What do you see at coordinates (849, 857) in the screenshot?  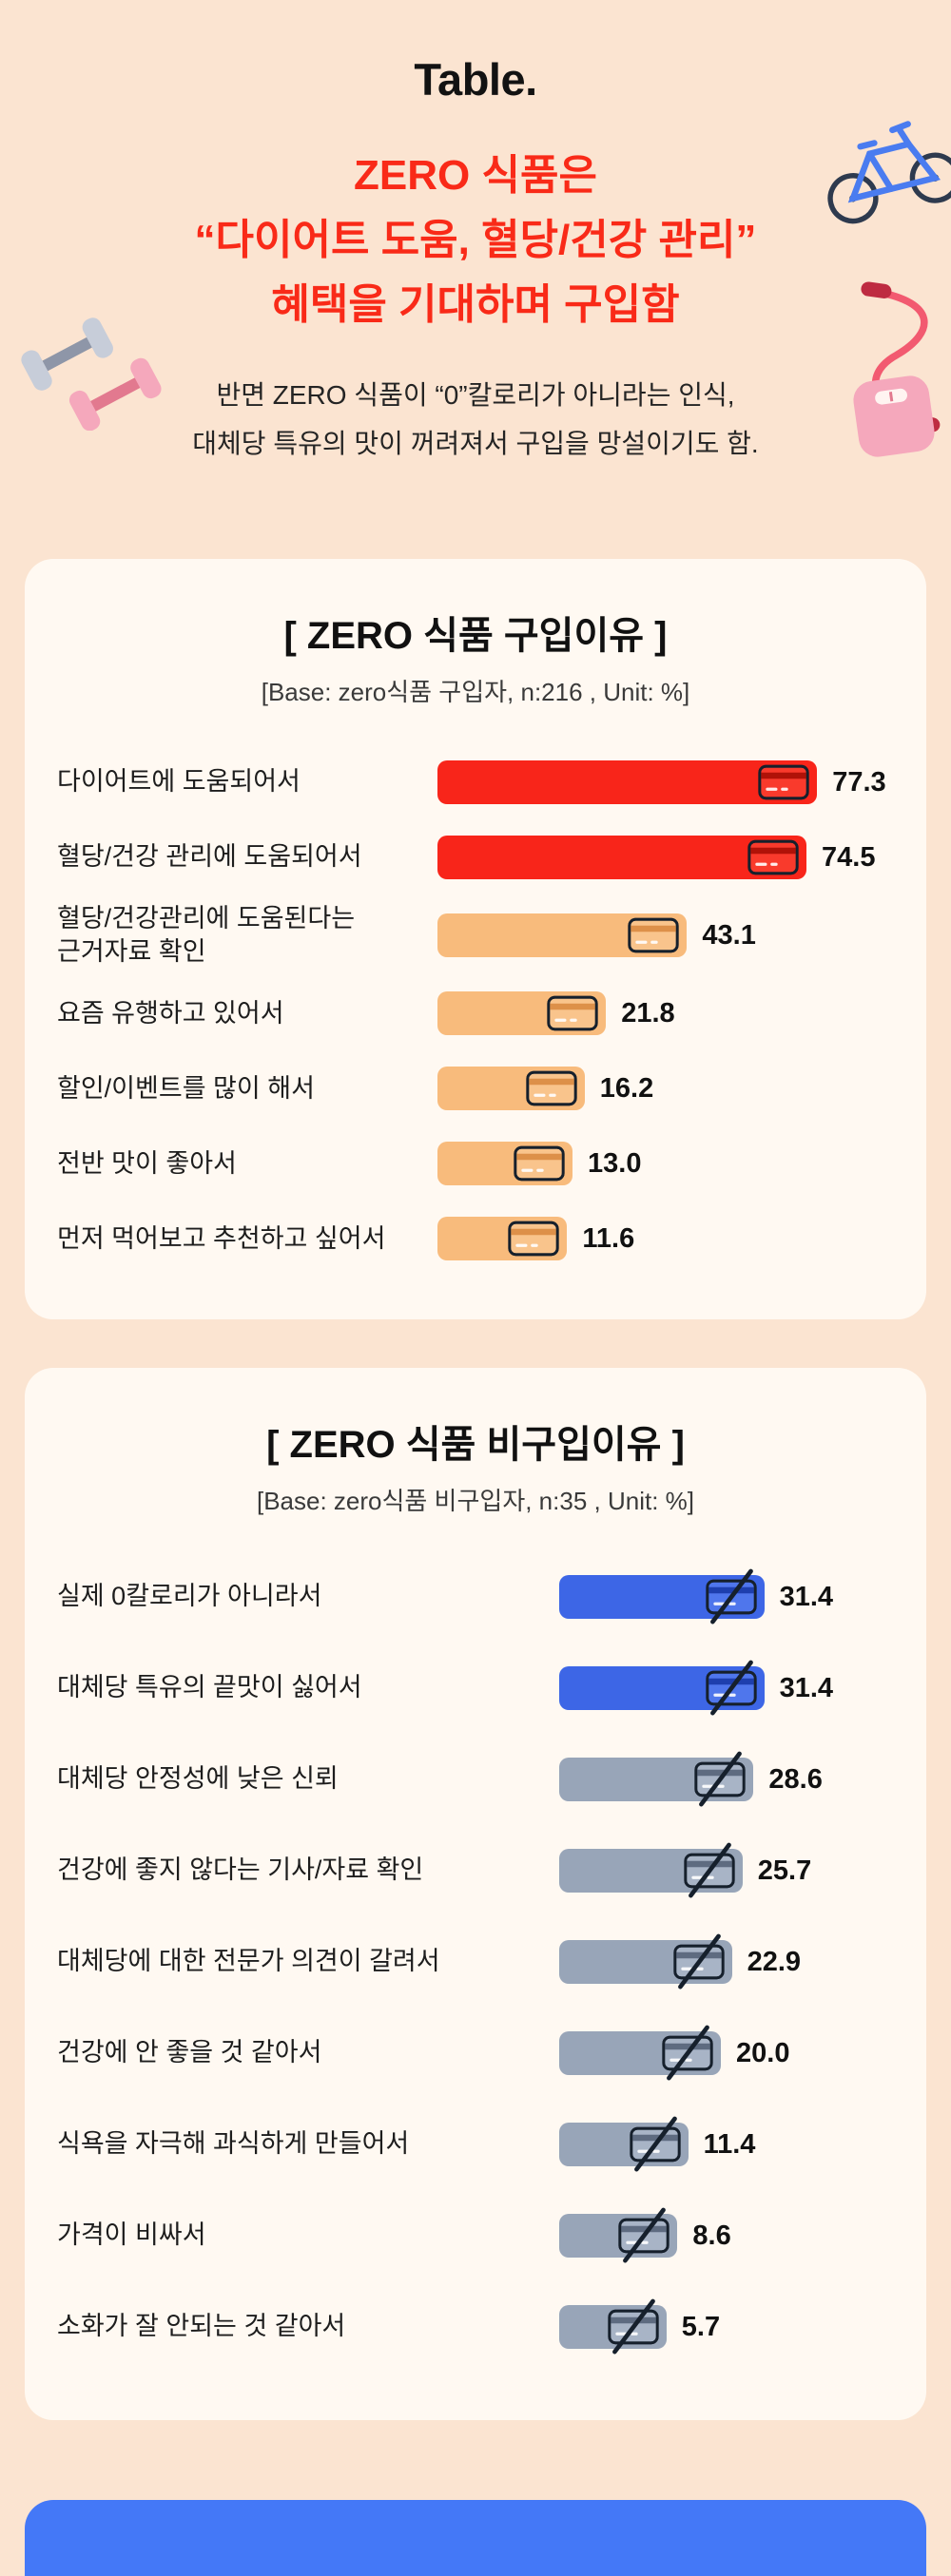 I see `bar-value: 74.5` at bounding box center [849, 857].